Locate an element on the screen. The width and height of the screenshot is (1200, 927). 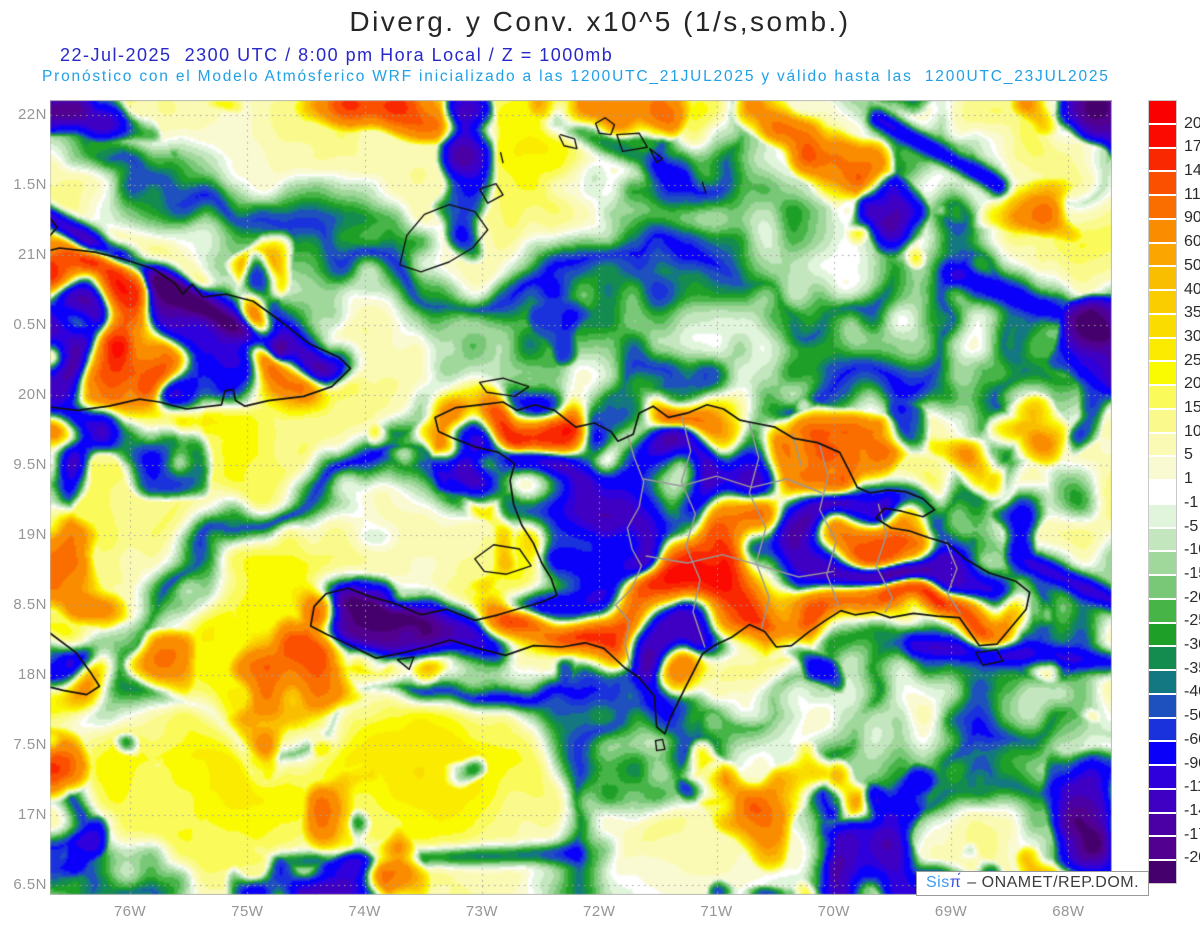
colorbar-tick-label: -5 is located at coordinates (1191, 526).